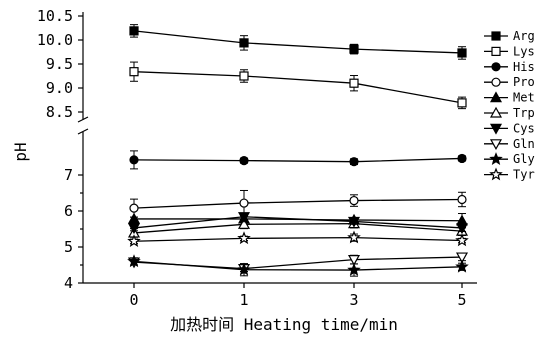 This screenshot has height=338, width=551. I want to click on legend-item-lys: Lys, so click(509, 51).